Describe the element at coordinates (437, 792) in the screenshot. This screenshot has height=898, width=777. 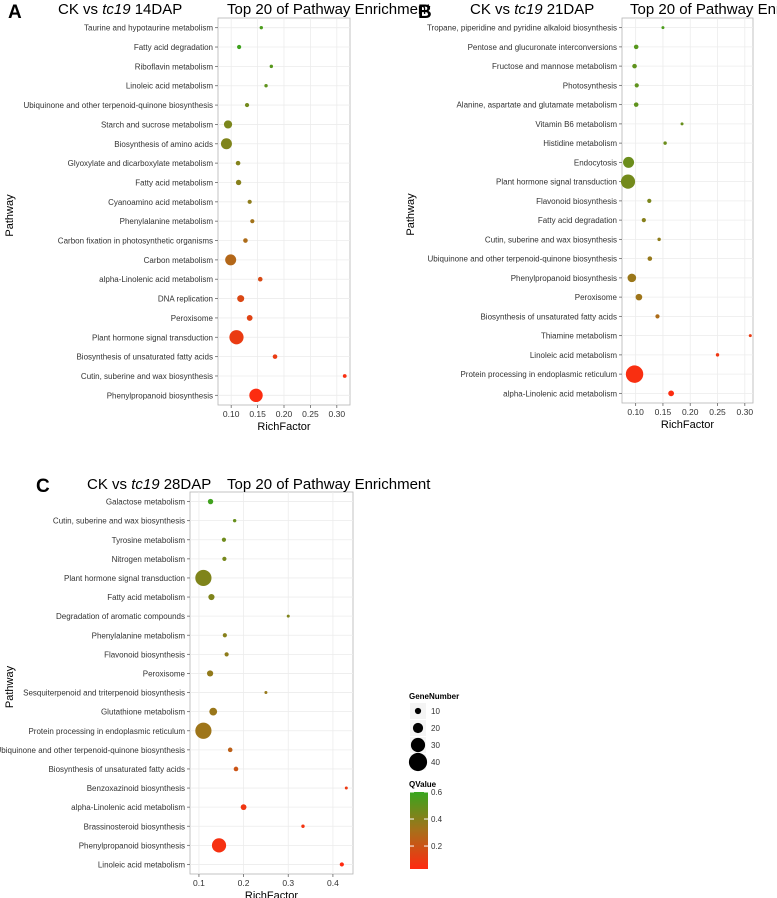
I see `colorbar-label: 0.6` at that location.